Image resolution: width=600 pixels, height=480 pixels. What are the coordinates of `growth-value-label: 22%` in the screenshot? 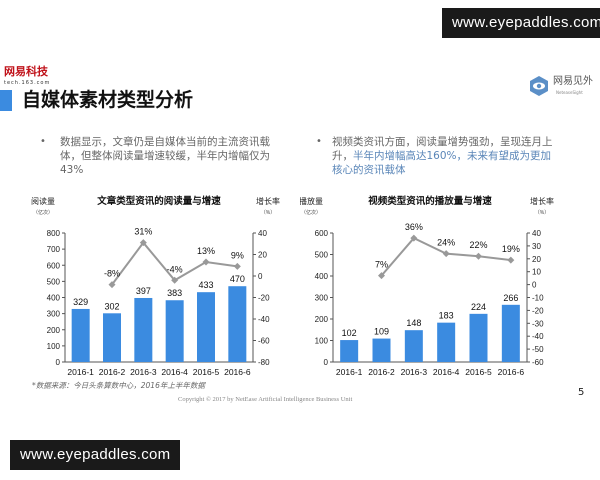 It's located at (478, 245).